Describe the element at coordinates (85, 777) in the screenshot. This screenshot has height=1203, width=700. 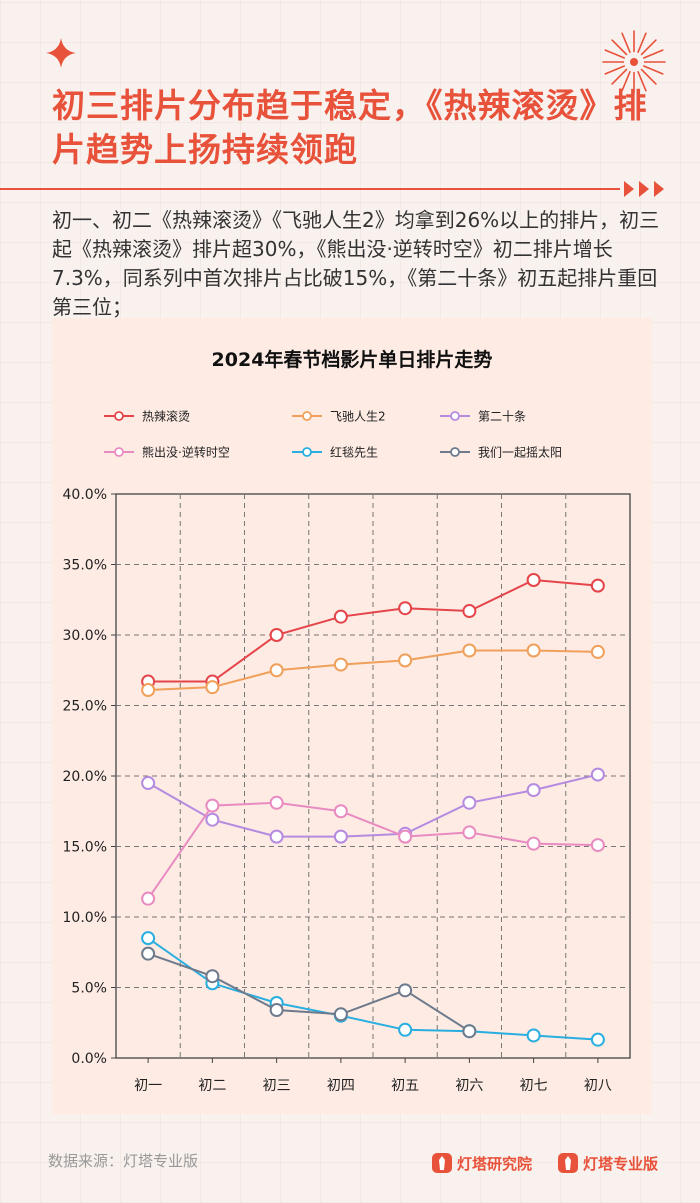
I see `y-tick-label: 20.0%` at that location.